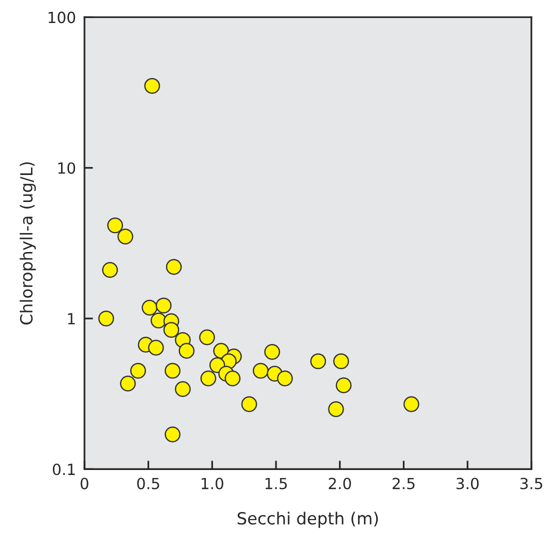 Image resolution: width=545 pixels, height=538 pixels. Describe the element at coordinates (213, 484) in the screenshot. I see `x-tick-label: 1.0` at that location.